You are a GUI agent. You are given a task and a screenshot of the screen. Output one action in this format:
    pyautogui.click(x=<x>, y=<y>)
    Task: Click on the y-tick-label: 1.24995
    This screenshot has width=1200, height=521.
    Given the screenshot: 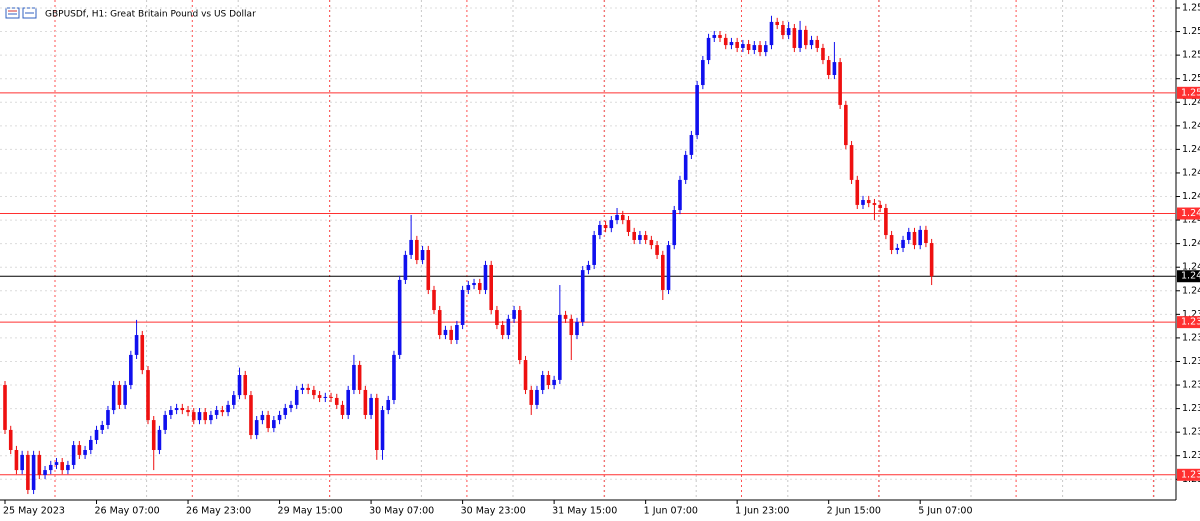 What is the action you would take?
    pyautogui.click(x=1191, y=102)
    